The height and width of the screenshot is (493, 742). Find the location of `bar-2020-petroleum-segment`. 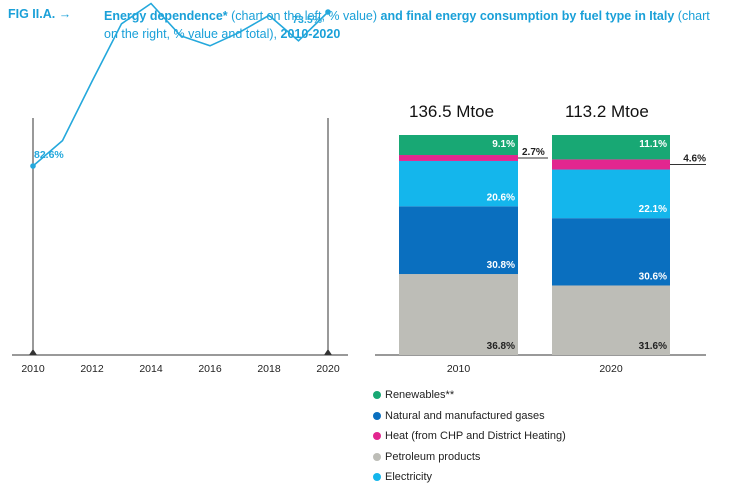

bar-2020-petroleum-segment is located at coordinates (611, 320).